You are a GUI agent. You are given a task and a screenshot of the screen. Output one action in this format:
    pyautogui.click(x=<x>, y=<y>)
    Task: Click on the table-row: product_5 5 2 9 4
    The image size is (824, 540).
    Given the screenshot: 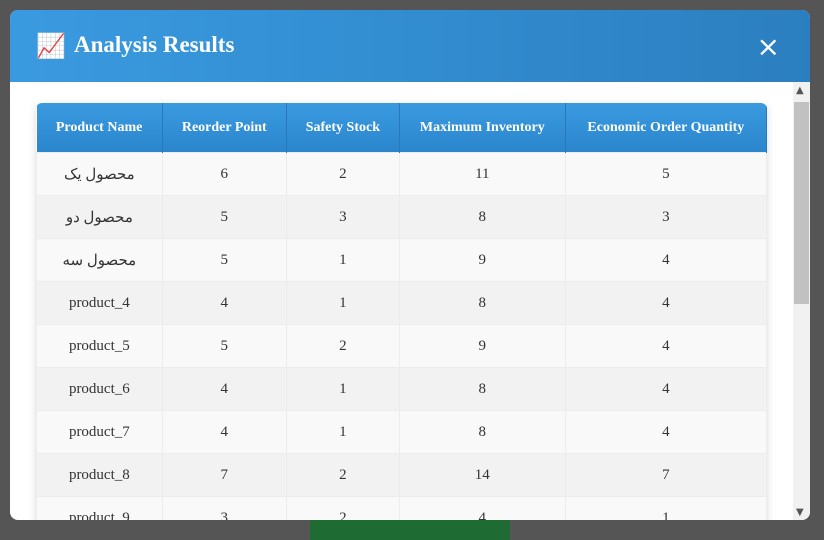 What is the action you would take?
    pyautogui.click(x=401, y=346)
    